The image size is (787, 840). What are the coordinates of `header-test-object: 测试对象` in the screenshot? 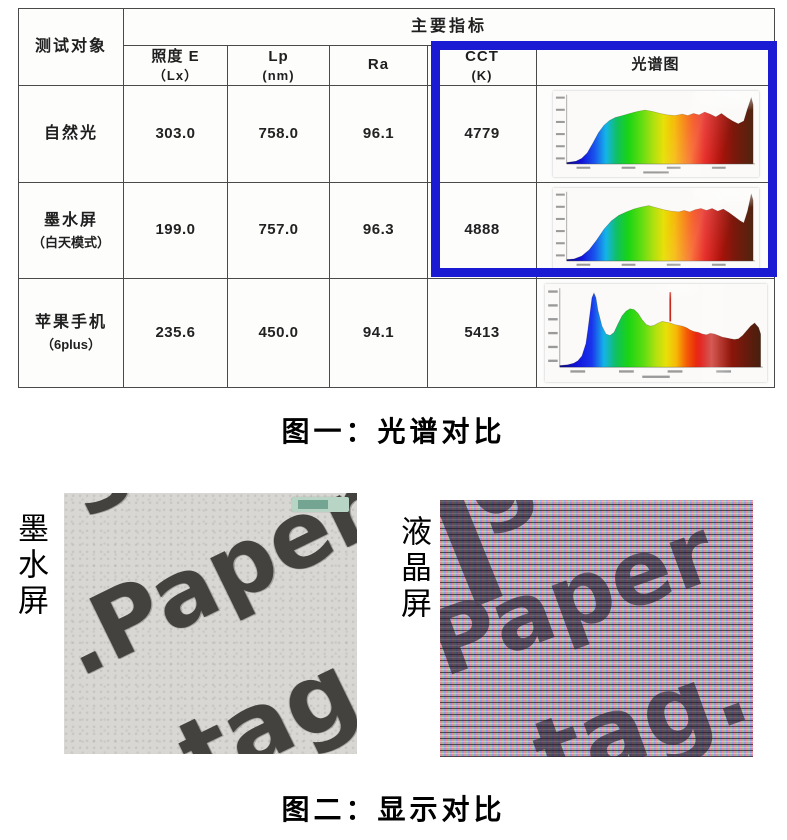 It's located at (71, 47).